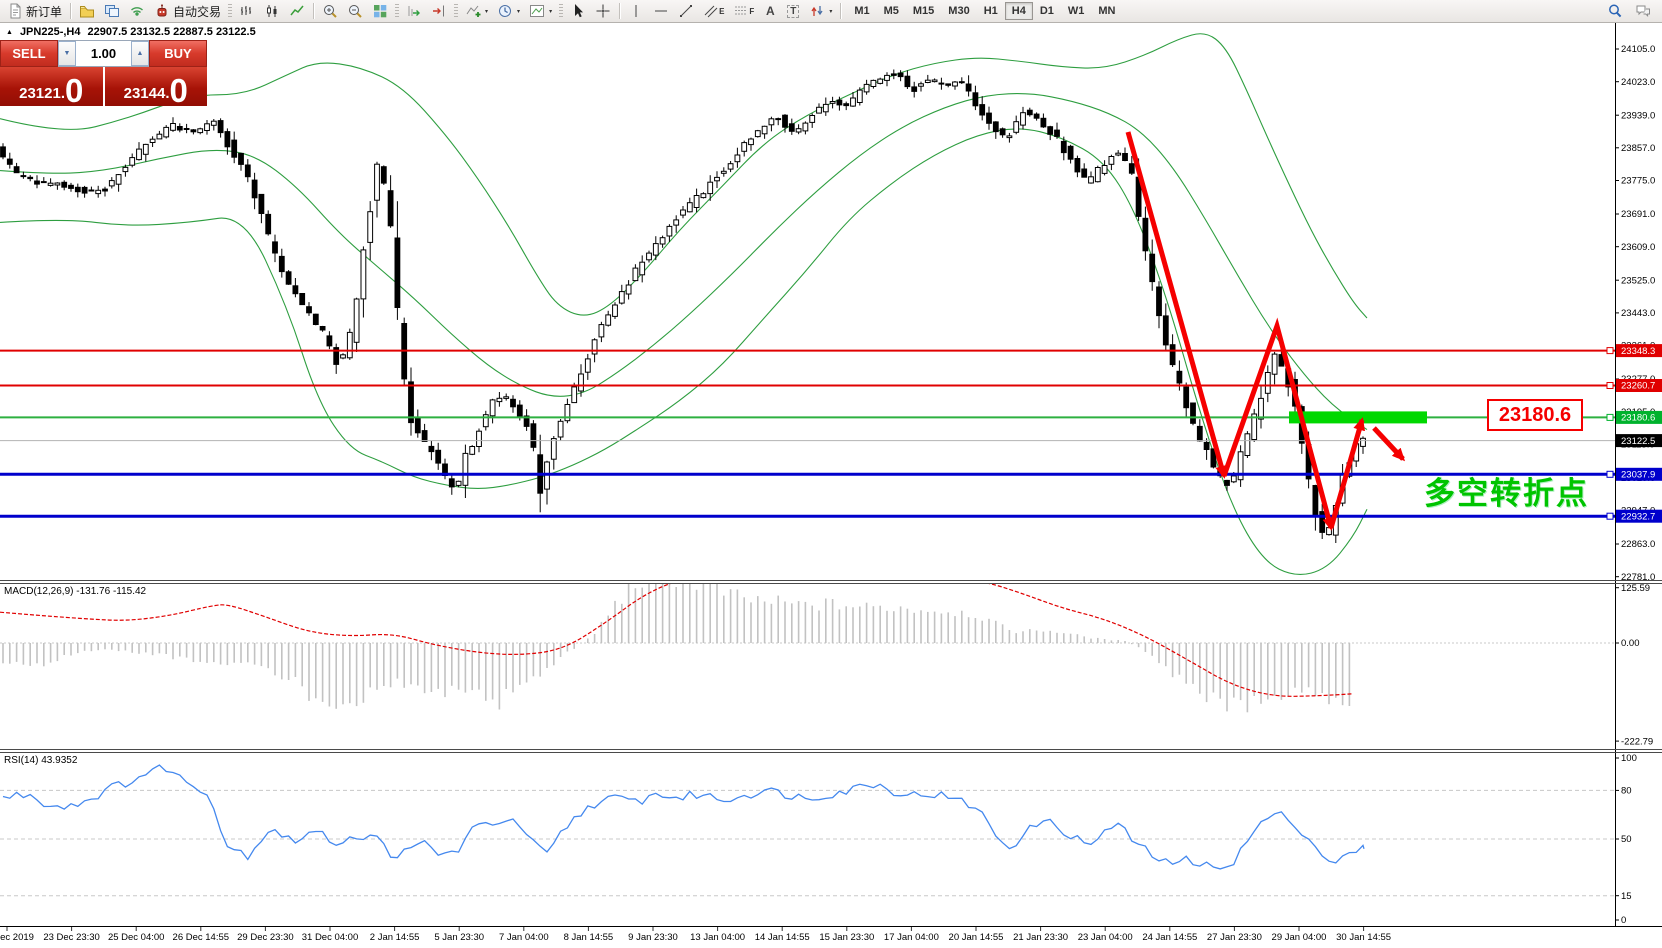  I want to click on auto-trading-button: 自动交易, so click(187, 11).